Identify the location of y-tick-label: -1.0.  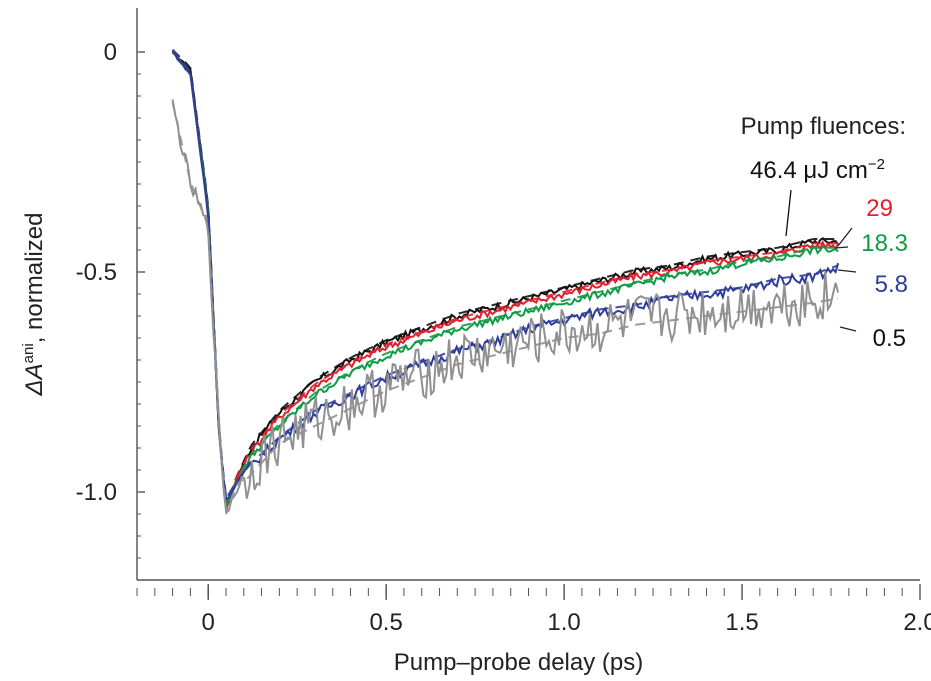
(96, 492).